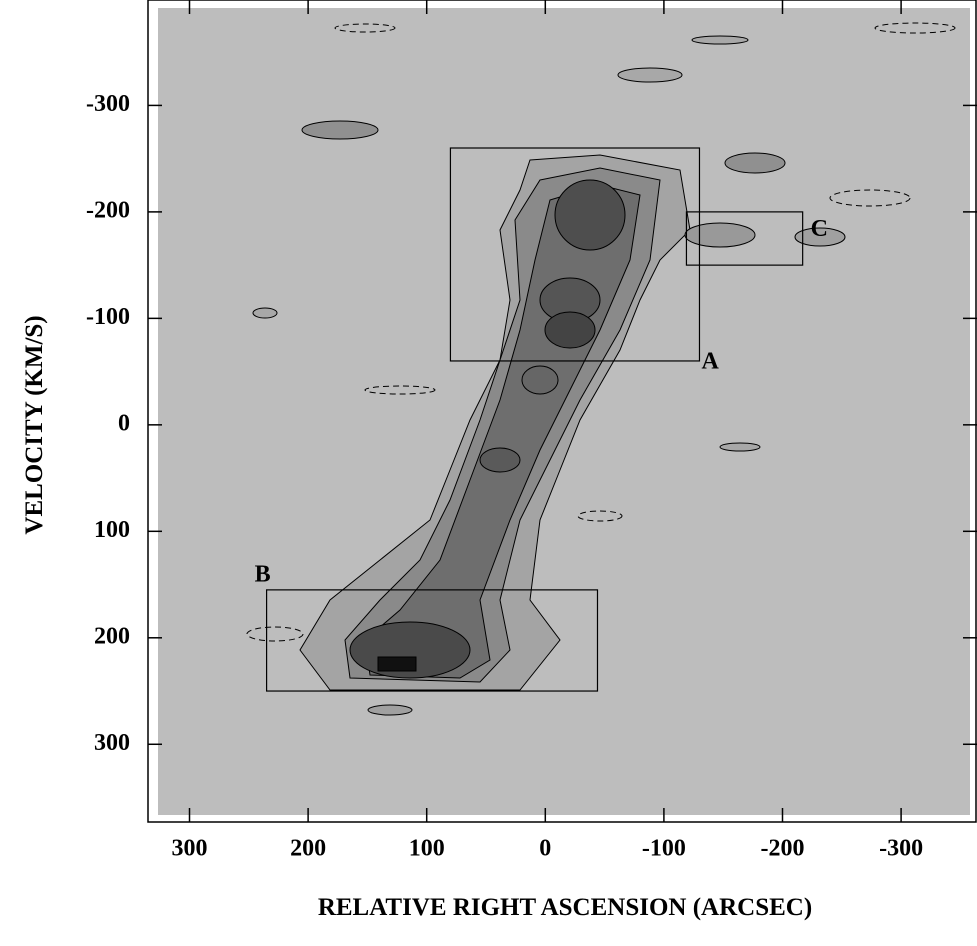 The height and width of the screenshot is (946, 977). Describe the element at coordinates (308, 849) in the screenshot. I see `x-tick-label: 200` at that location.